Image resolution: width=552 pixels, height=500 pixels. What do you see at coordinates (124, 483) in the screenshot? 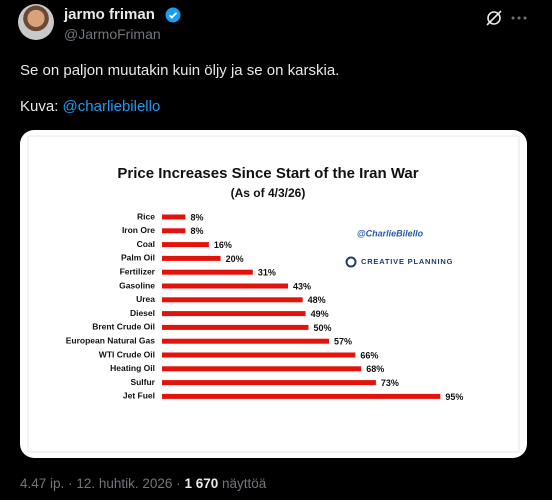
I see `tweet-date: 12. huhtik. 2026` at bounding box center [124, 483].